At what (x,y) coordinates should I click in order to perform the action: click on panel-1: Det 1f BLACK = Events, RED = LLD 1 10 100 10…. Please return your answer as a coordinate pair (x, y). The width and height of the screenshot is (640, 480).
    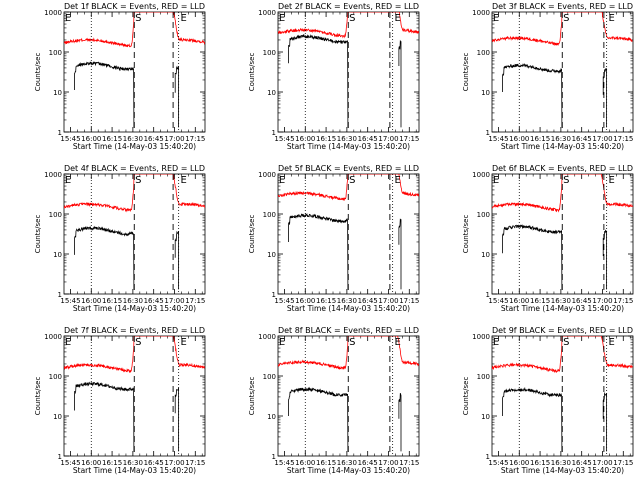
    Looking at the image, I should click on (120, 76).